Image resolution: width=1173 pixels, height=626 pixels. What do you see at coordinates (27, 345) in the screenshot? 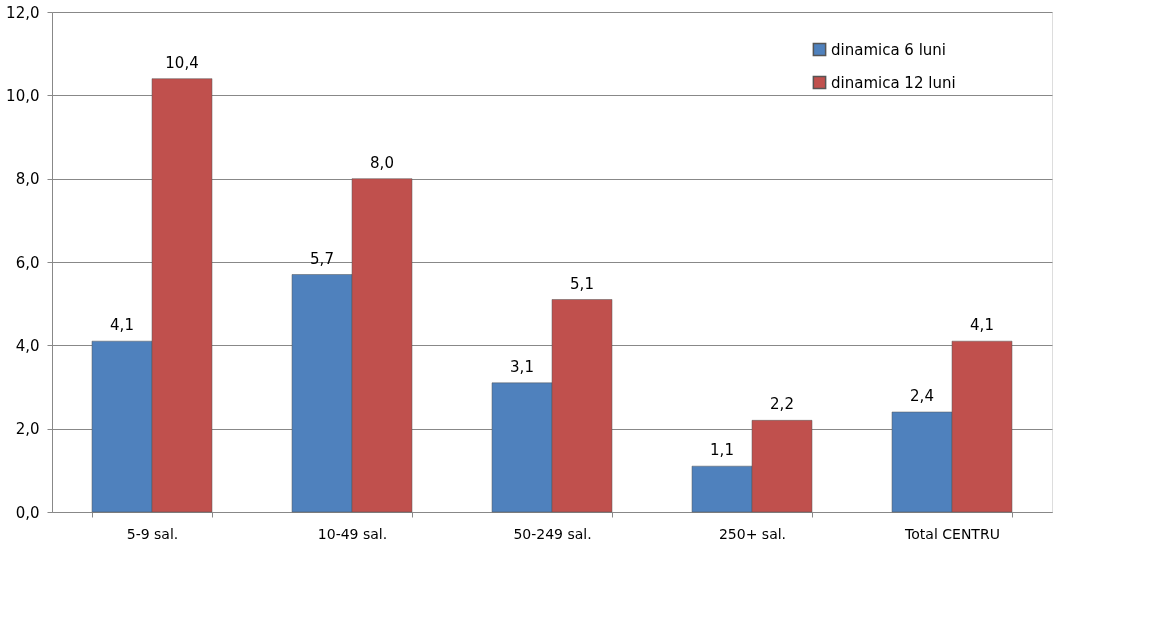
I see `y-tick-label: 4,0` at bounding box center [27, 345].